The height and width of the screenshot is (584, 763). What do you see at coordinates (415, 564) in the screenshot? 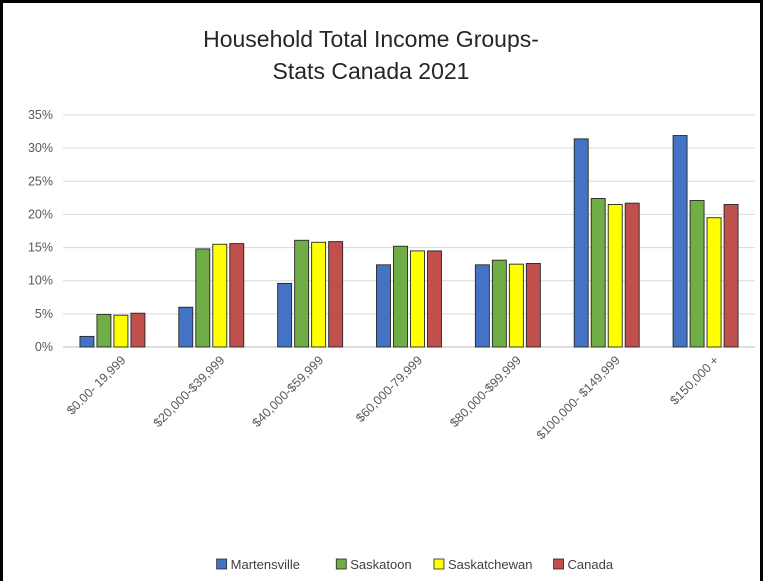
I see `legend: Martensville Saskatoon Saskatchewan Canada` at bounding box center [415, 564].